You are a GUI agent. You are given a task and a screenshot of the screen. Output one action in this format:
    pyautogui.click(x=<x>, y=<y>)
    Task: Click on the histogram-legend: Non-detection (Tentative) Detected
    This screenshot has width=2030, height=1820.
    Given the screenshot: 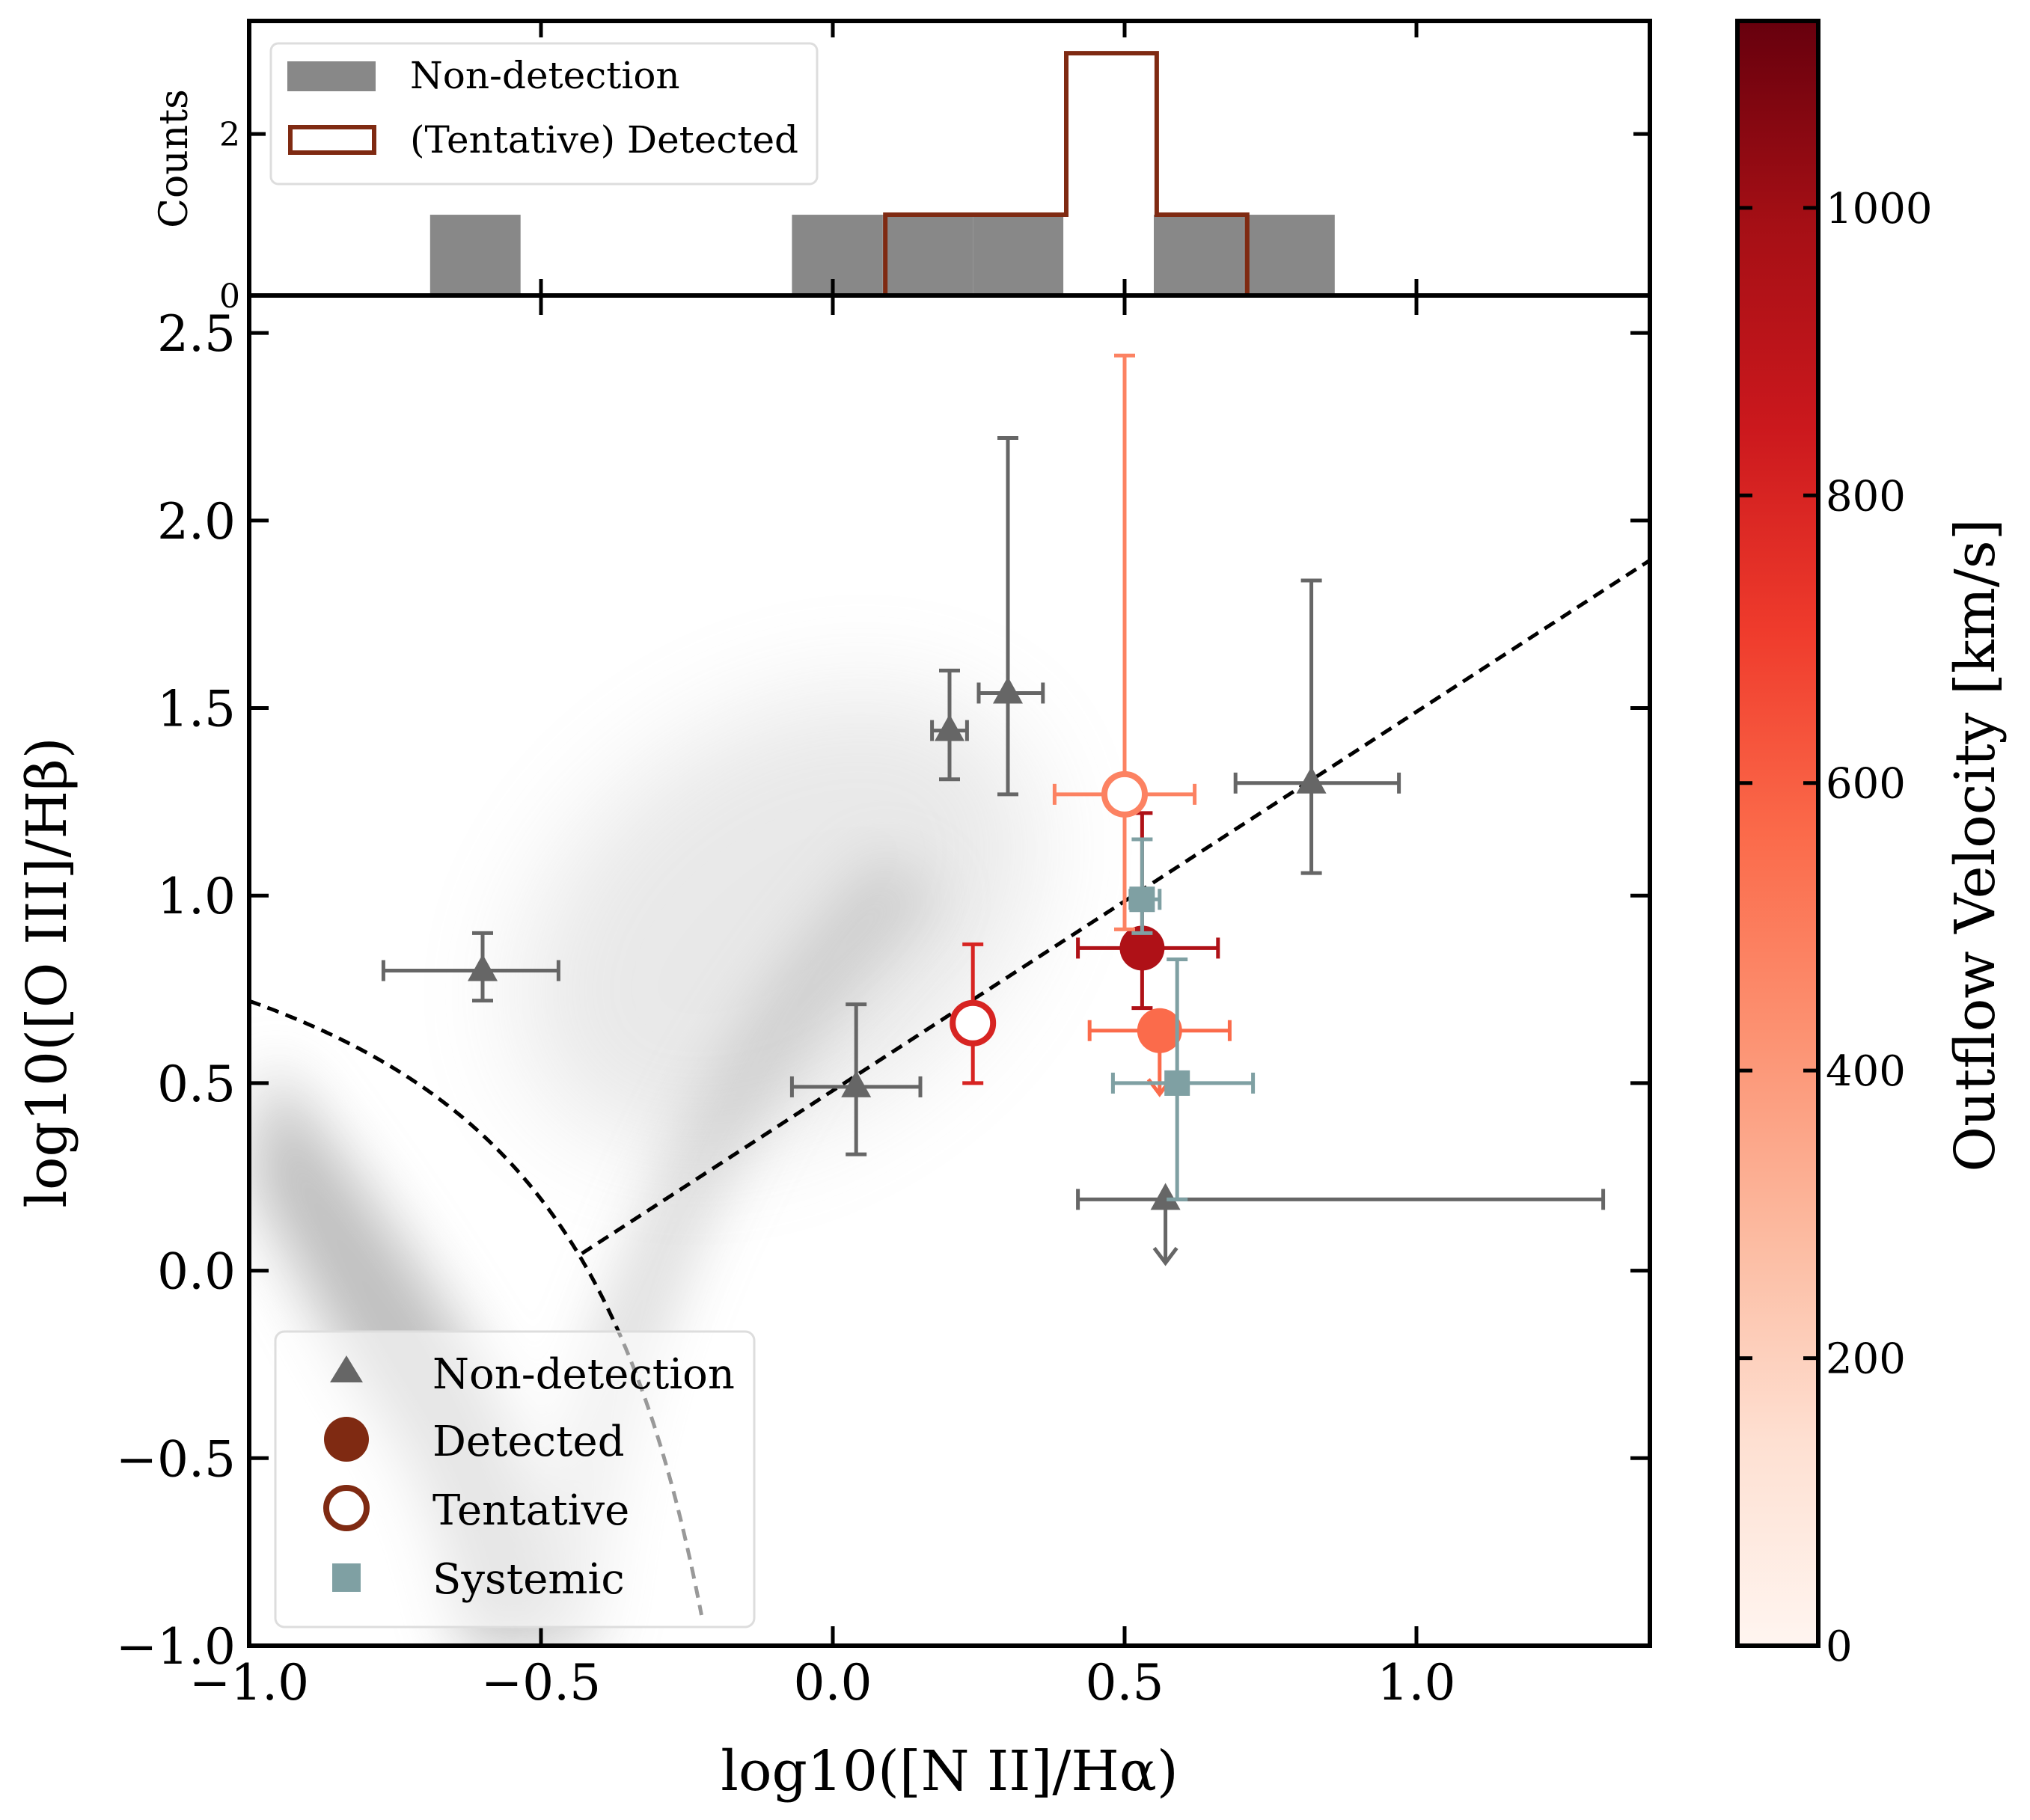 What is the action you would take?
    pyautogui.click(x=544, y=114)
    